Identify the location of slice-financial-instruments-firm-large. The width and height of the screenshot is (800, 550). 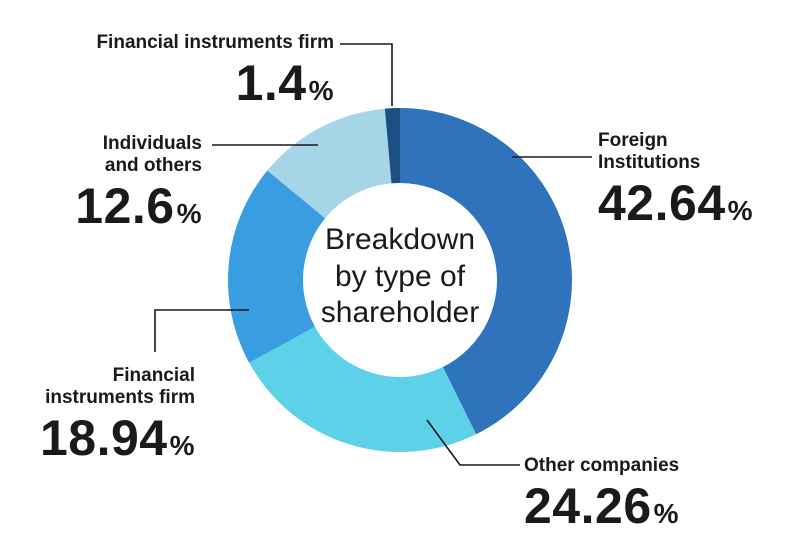
(276, 266).